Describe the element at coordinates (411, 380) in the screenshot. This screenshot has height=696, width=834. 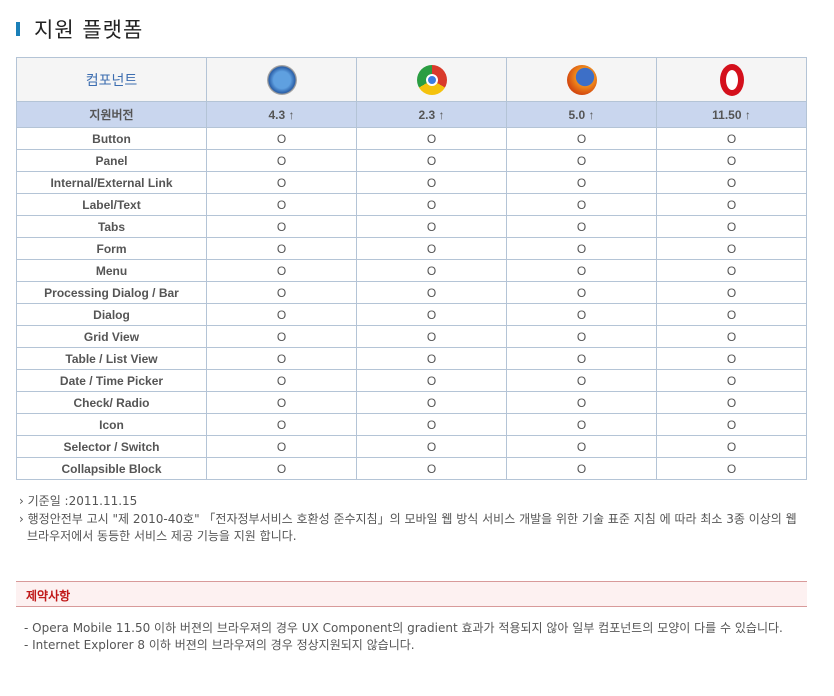
I see `table-row: Date / Time Picker O O O O` at that location.